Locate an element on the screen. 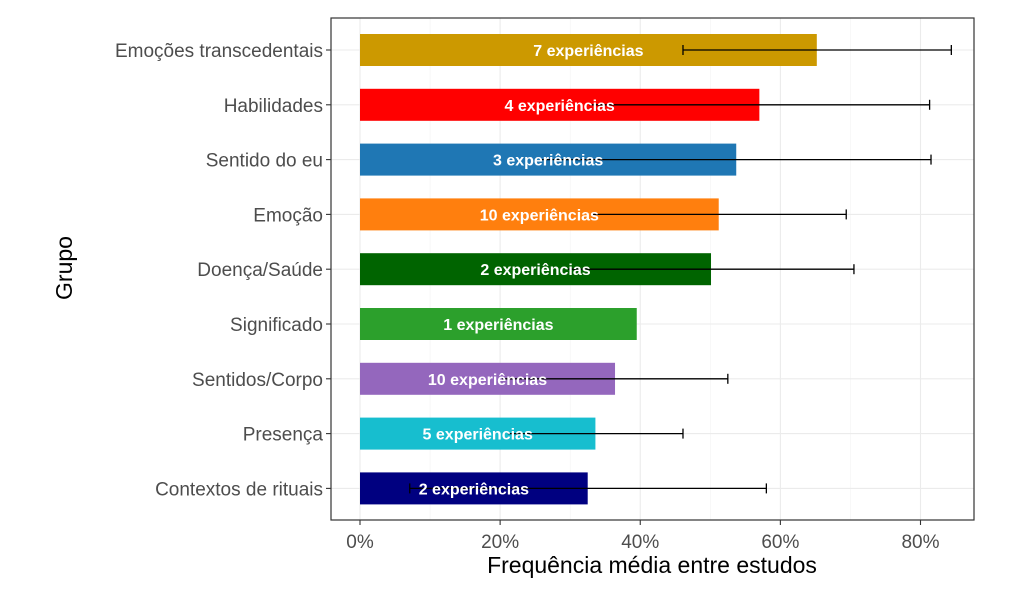 This screenshot has height=599, width=1024. x-tick-label: 0% is located at coordinates (360, 542).